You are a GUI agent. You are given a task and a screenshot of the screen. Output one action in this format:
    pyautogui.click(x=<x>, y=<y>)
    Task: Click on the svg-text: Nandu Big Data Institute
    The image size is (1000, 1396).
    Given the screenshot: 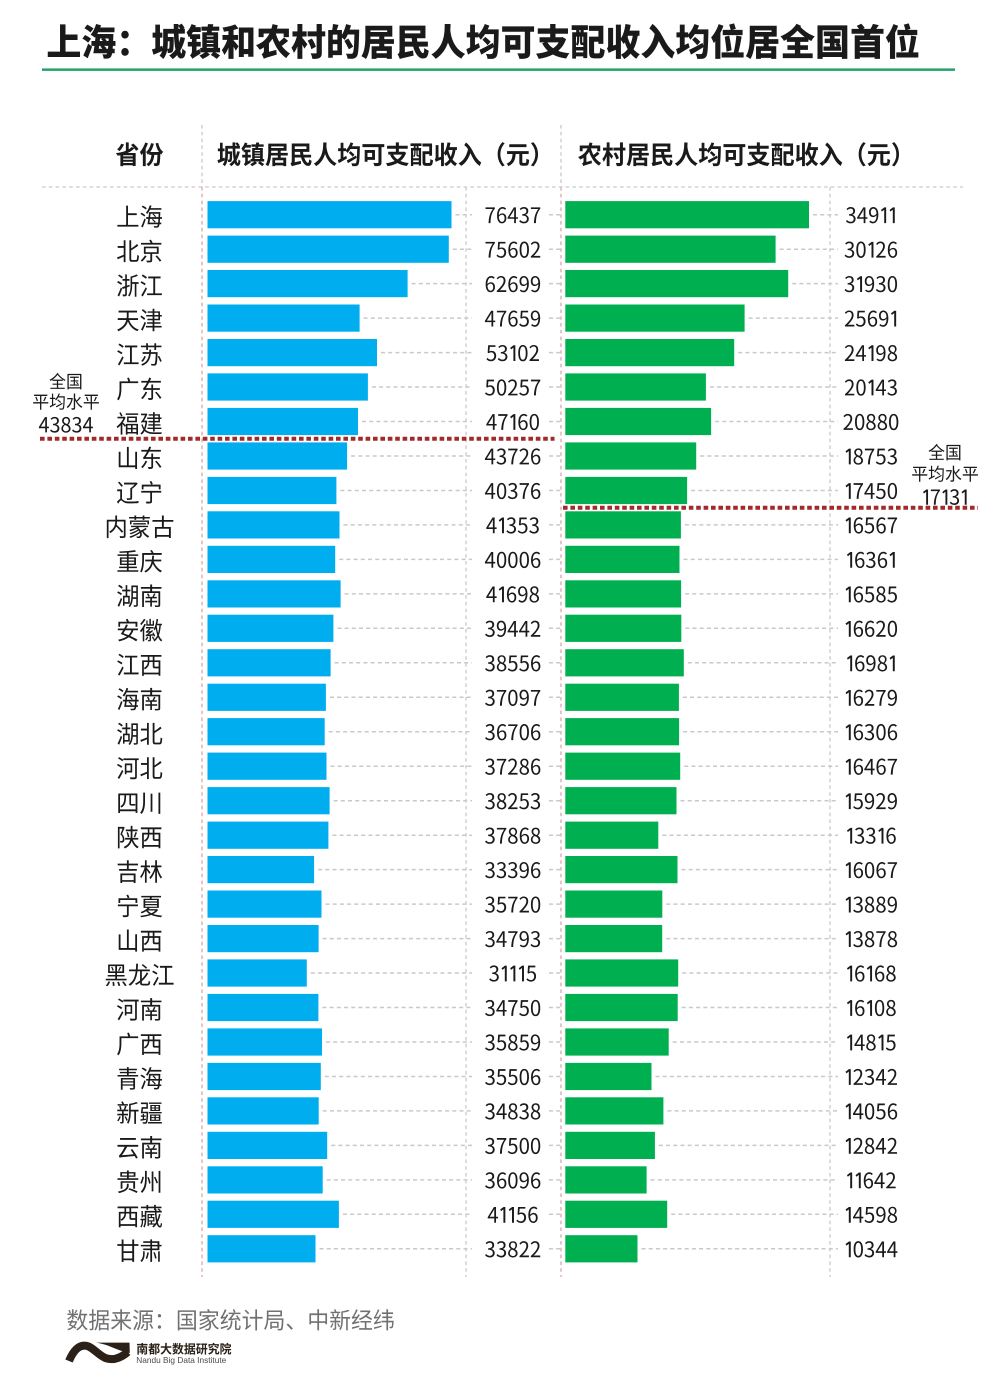 What is the action you would take?
    pyautogui.click(x=181, y=1360)
    